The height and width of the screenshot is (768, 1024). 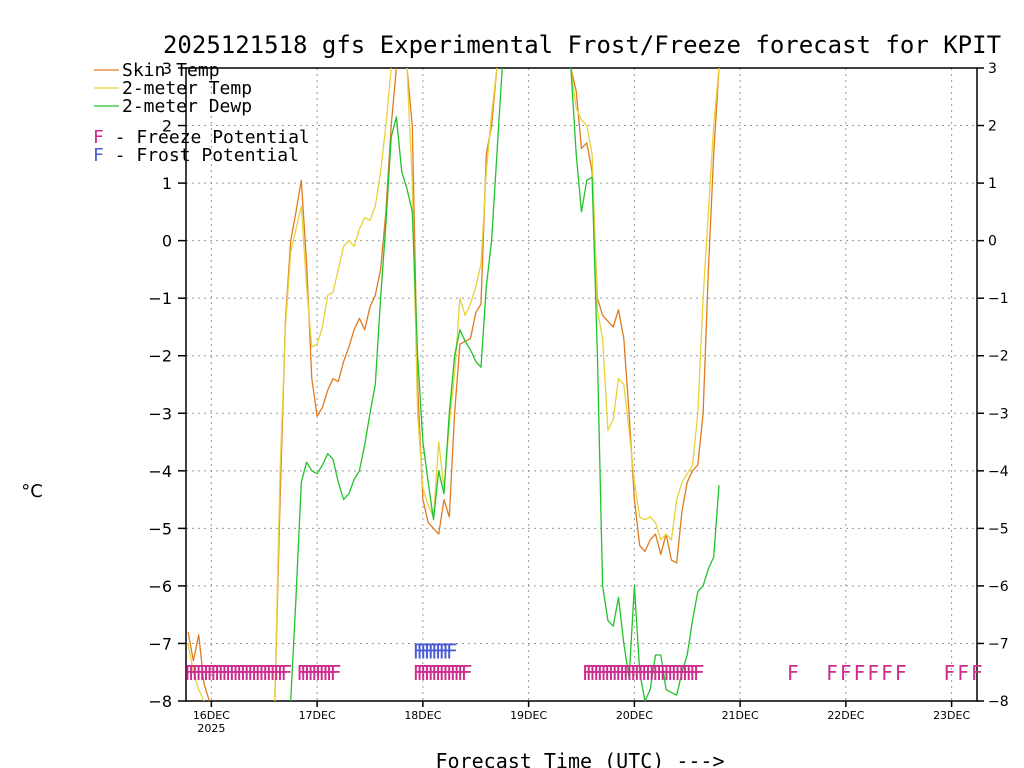 I want to click on y-tick-label-right: 2, so click(x=992, y=127).